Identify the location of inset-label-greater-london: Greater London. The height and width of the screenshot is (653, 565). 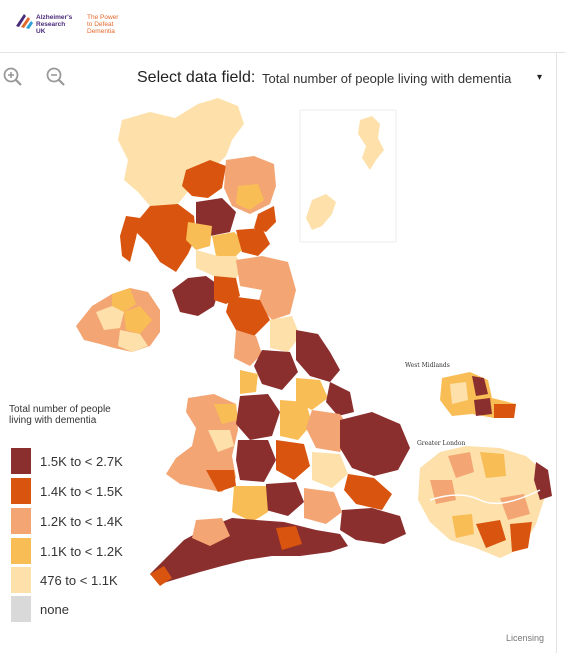
(441, 443).